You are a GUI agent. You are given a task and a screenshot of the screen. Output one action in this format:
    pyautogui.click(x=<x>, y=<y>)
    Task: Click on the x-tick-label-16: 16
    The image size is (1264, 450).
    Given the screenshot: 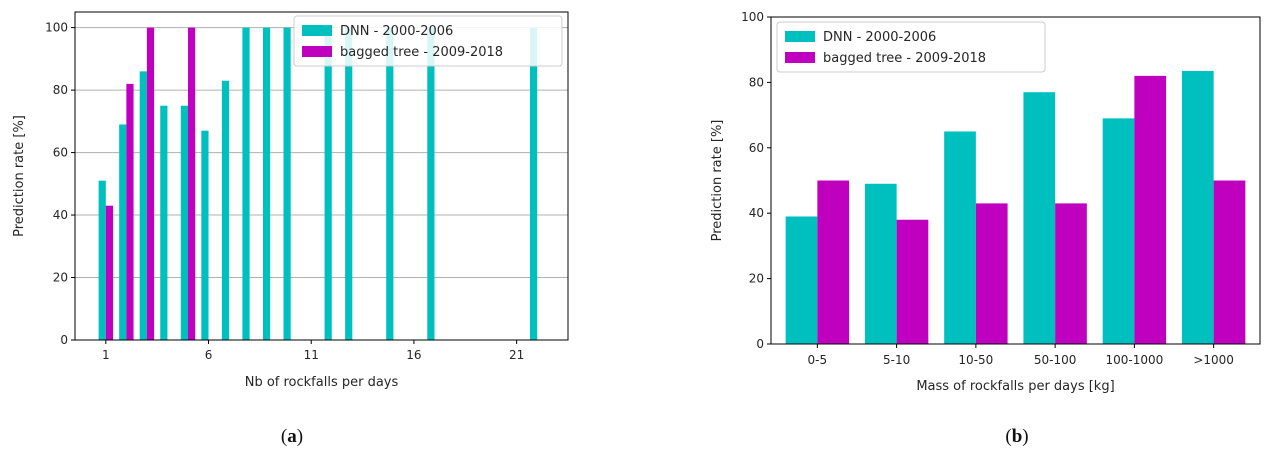 What is the action you would take?
    pyautogui.click(x=413, y=355)
    